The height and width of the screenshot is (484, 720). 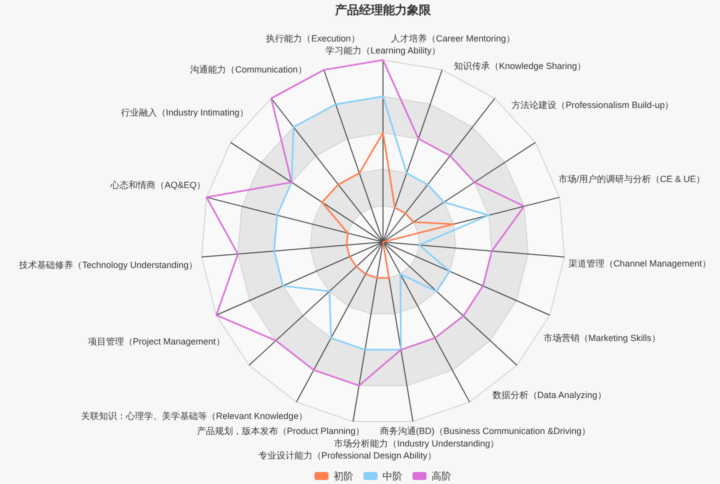 What do you see at coordinates (520, 66) in the screenshot?
I see `spoke-label: 知识传承（Knowledge Sharing）` at bounding box center [520, 66].